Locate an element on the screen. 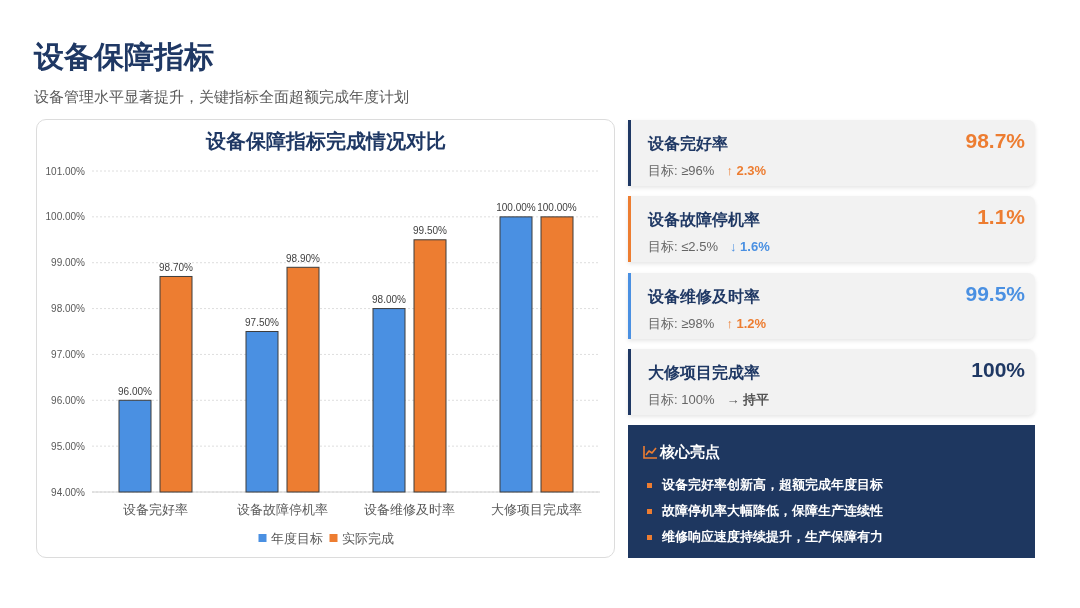  x-tick-label: 大修项目完成率 is located at coordinates (536, 509).